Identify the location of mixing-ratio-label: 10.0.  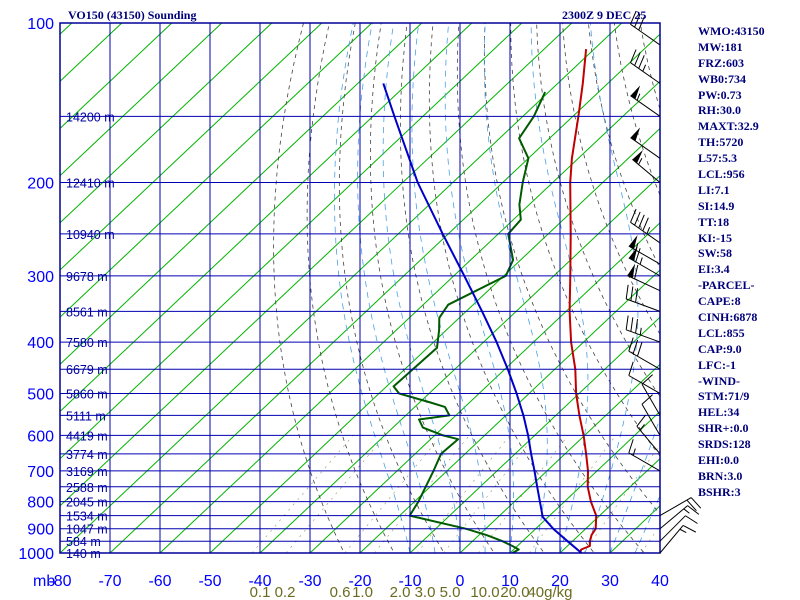
(484, 592).